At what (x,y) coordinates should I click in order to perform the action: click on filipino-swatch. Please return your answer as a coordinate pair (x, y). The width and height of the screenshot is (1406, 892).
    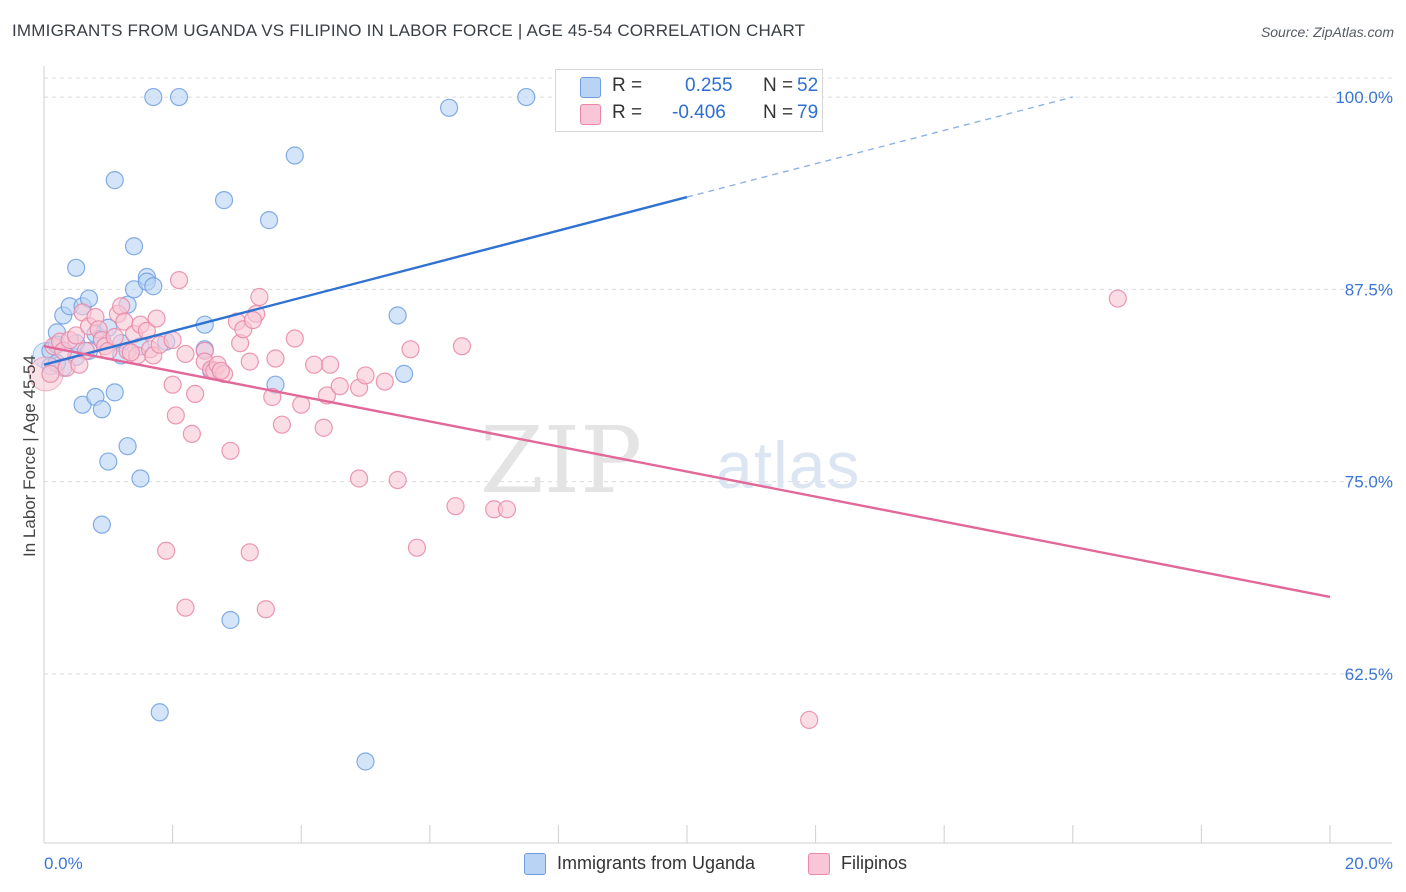
    Looking at the image, I should click on (590, 114).